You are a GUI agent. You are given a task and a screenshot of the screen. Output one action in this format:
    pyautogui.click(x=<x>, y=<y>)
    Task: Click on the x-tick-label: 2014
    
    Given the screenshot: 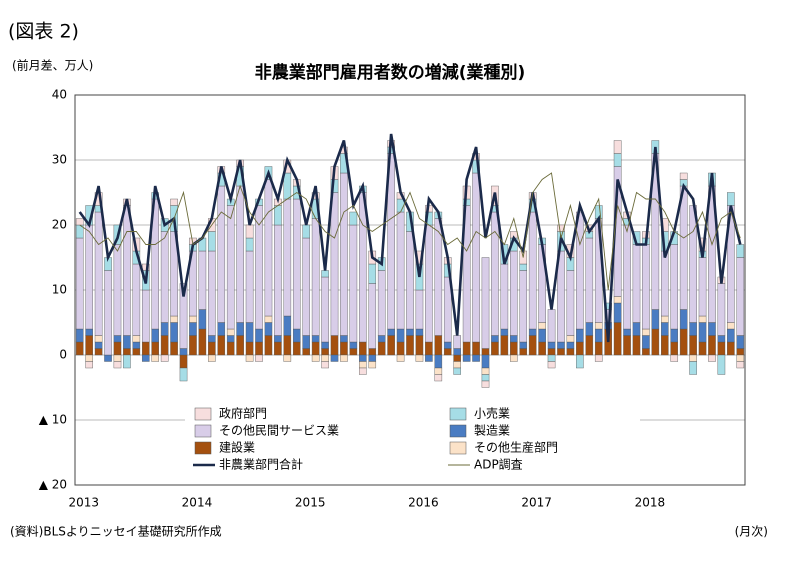 What is the action you would take?
    pyautogui.click(x=197, y=503)
    